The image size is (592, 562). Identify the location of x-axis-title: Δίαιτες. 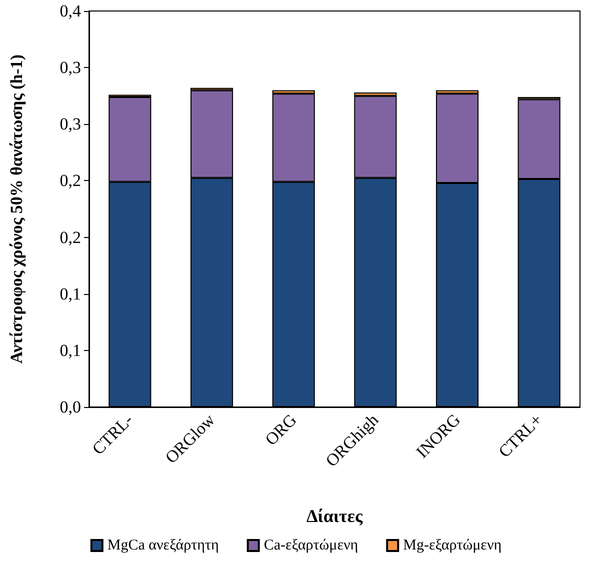
(334, 516).